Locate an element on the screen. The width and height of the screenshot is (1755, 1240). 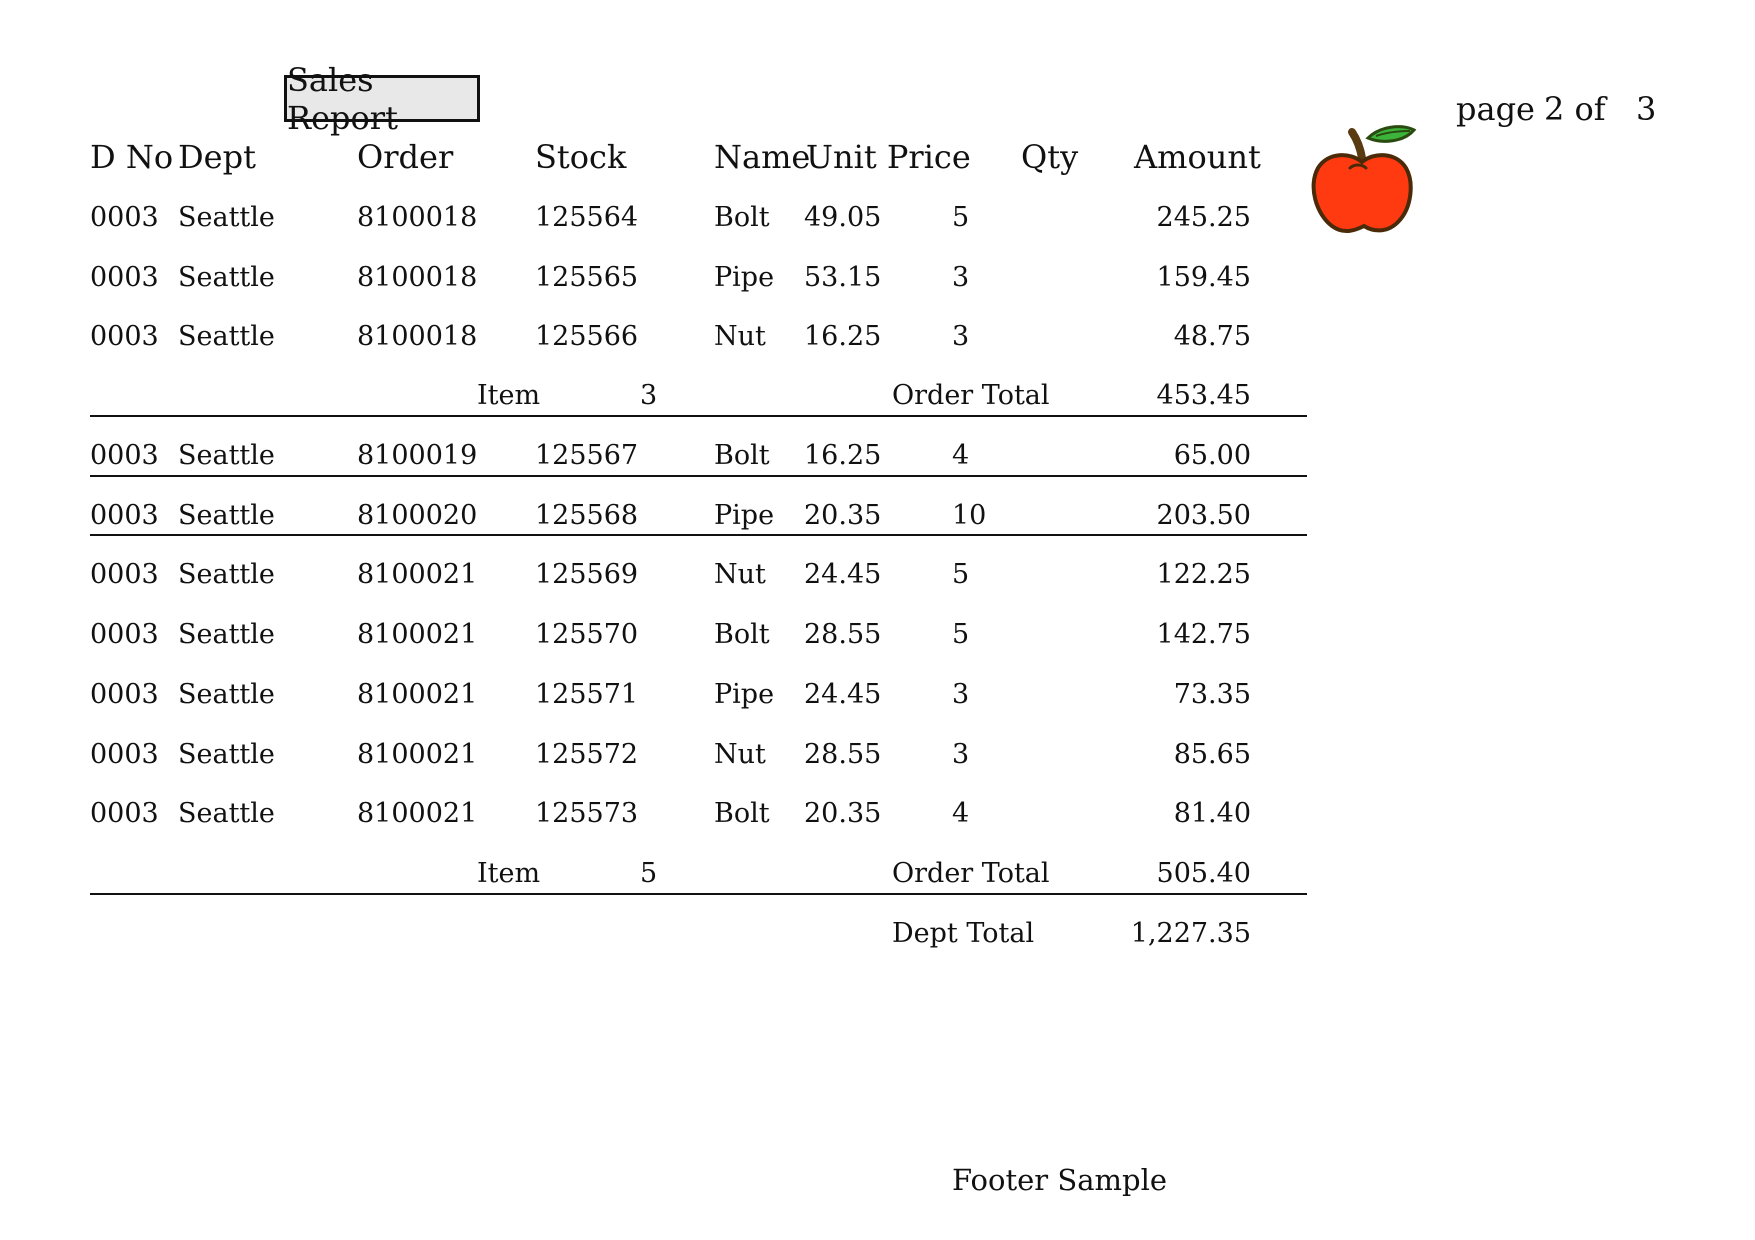
page-label: page is located at coordinates (1495, 109).